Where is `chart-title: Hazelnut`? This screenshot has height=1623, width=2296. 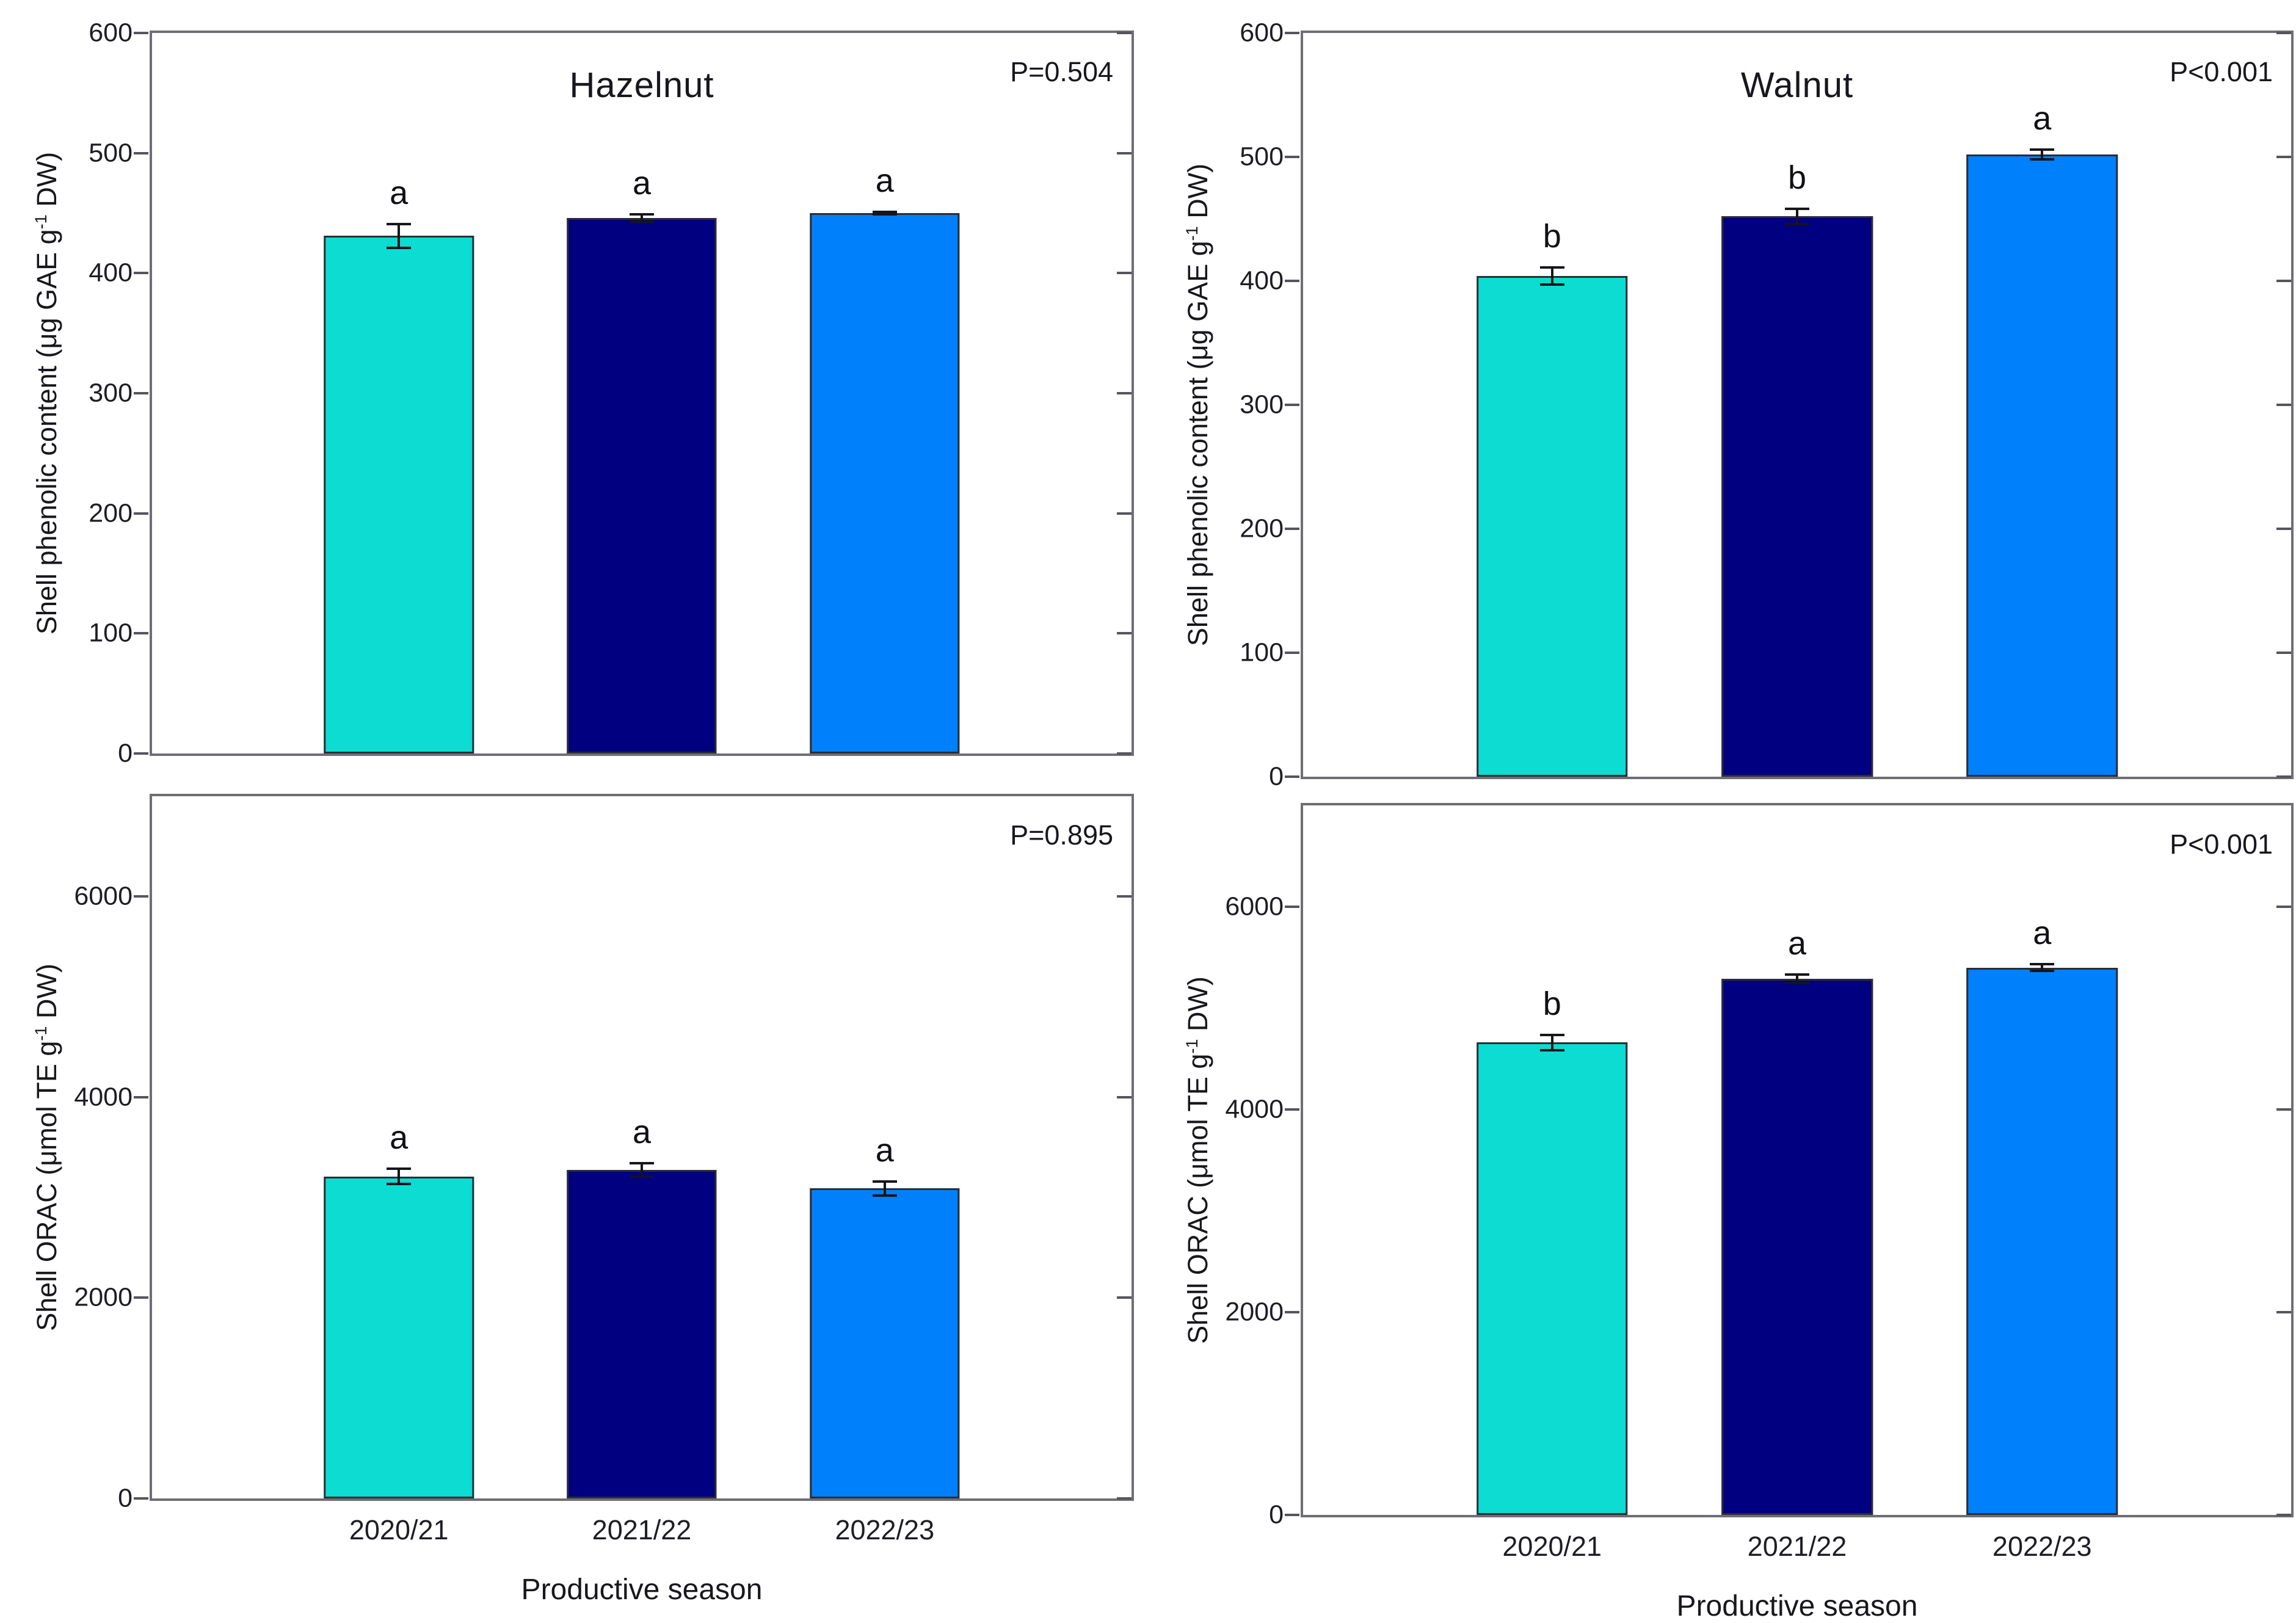 chart-title: Hazelnut is located at coordinates (642, 85).